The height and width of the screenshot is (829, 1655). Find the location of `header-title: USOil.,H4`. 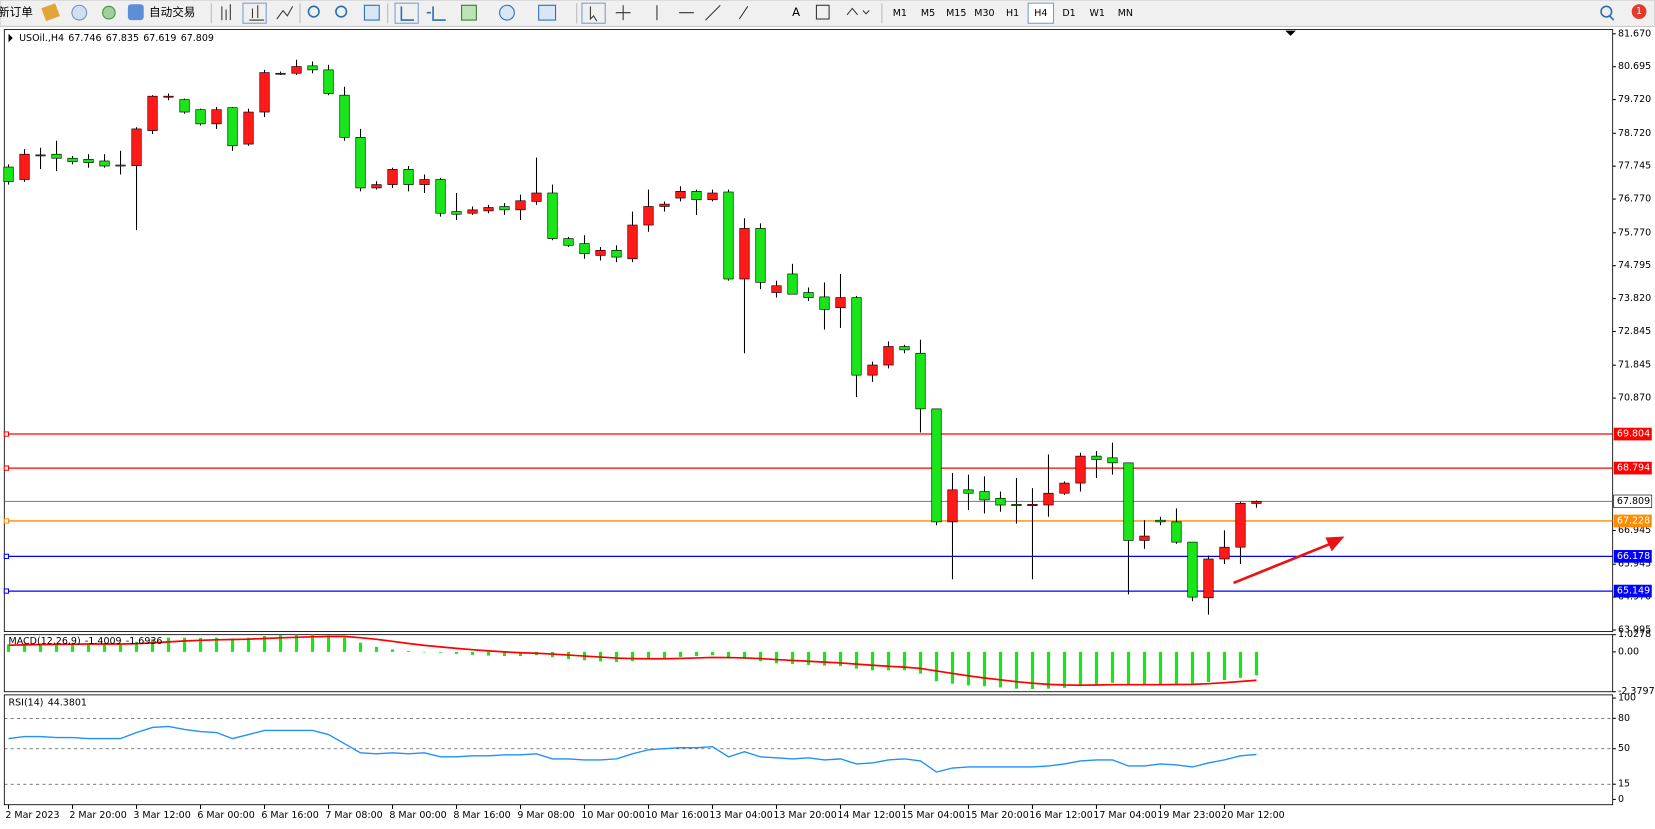

header-title: USOil.,H4 is located at coordinates (41, 38).